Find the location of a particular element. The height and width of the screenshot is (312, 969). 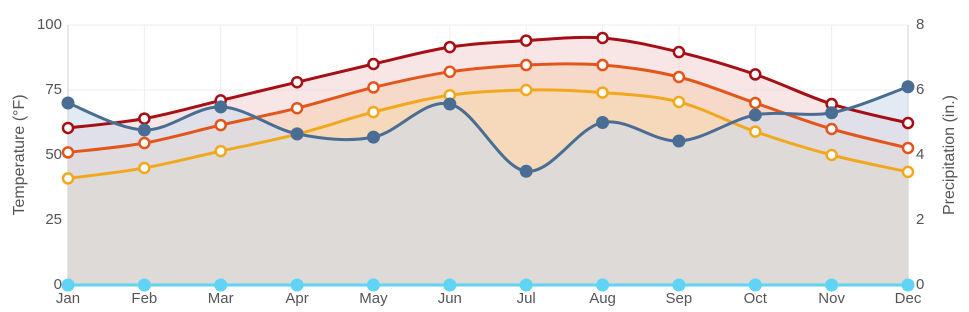

y-tick-label: 100 is located at coordinates (49, 24).